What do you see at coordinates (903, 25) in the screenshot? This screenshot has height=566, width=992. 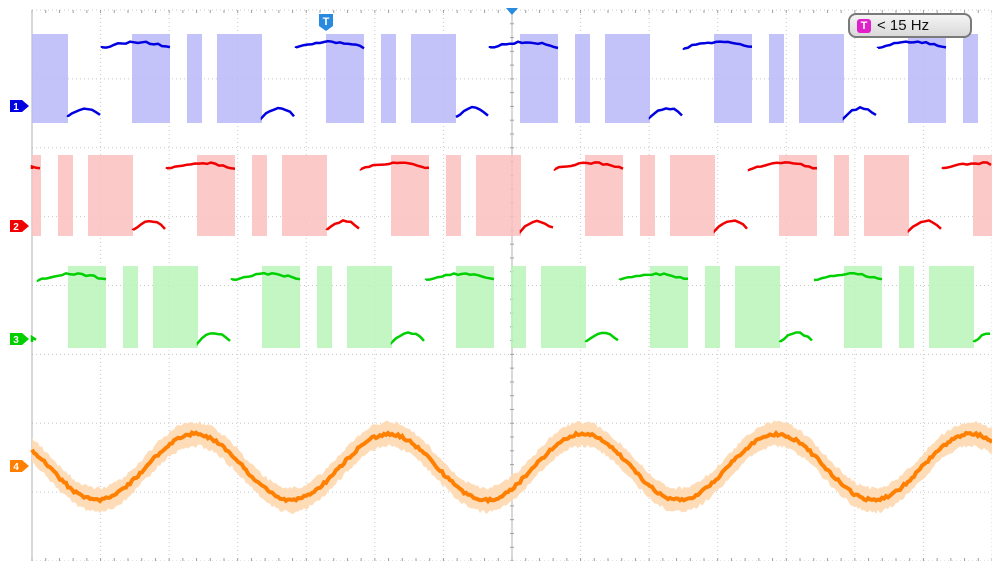 I see `trigger-frequency-text: < 15 Hz` at bounding box center [903, 25].